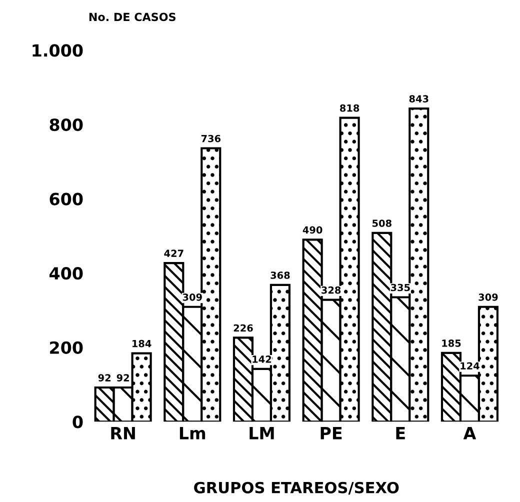 This screenshot has height=502, width=520. Describe the element at coordinates (66, 125) in the screenshot. I see `y-tick-label: 800` at that location.